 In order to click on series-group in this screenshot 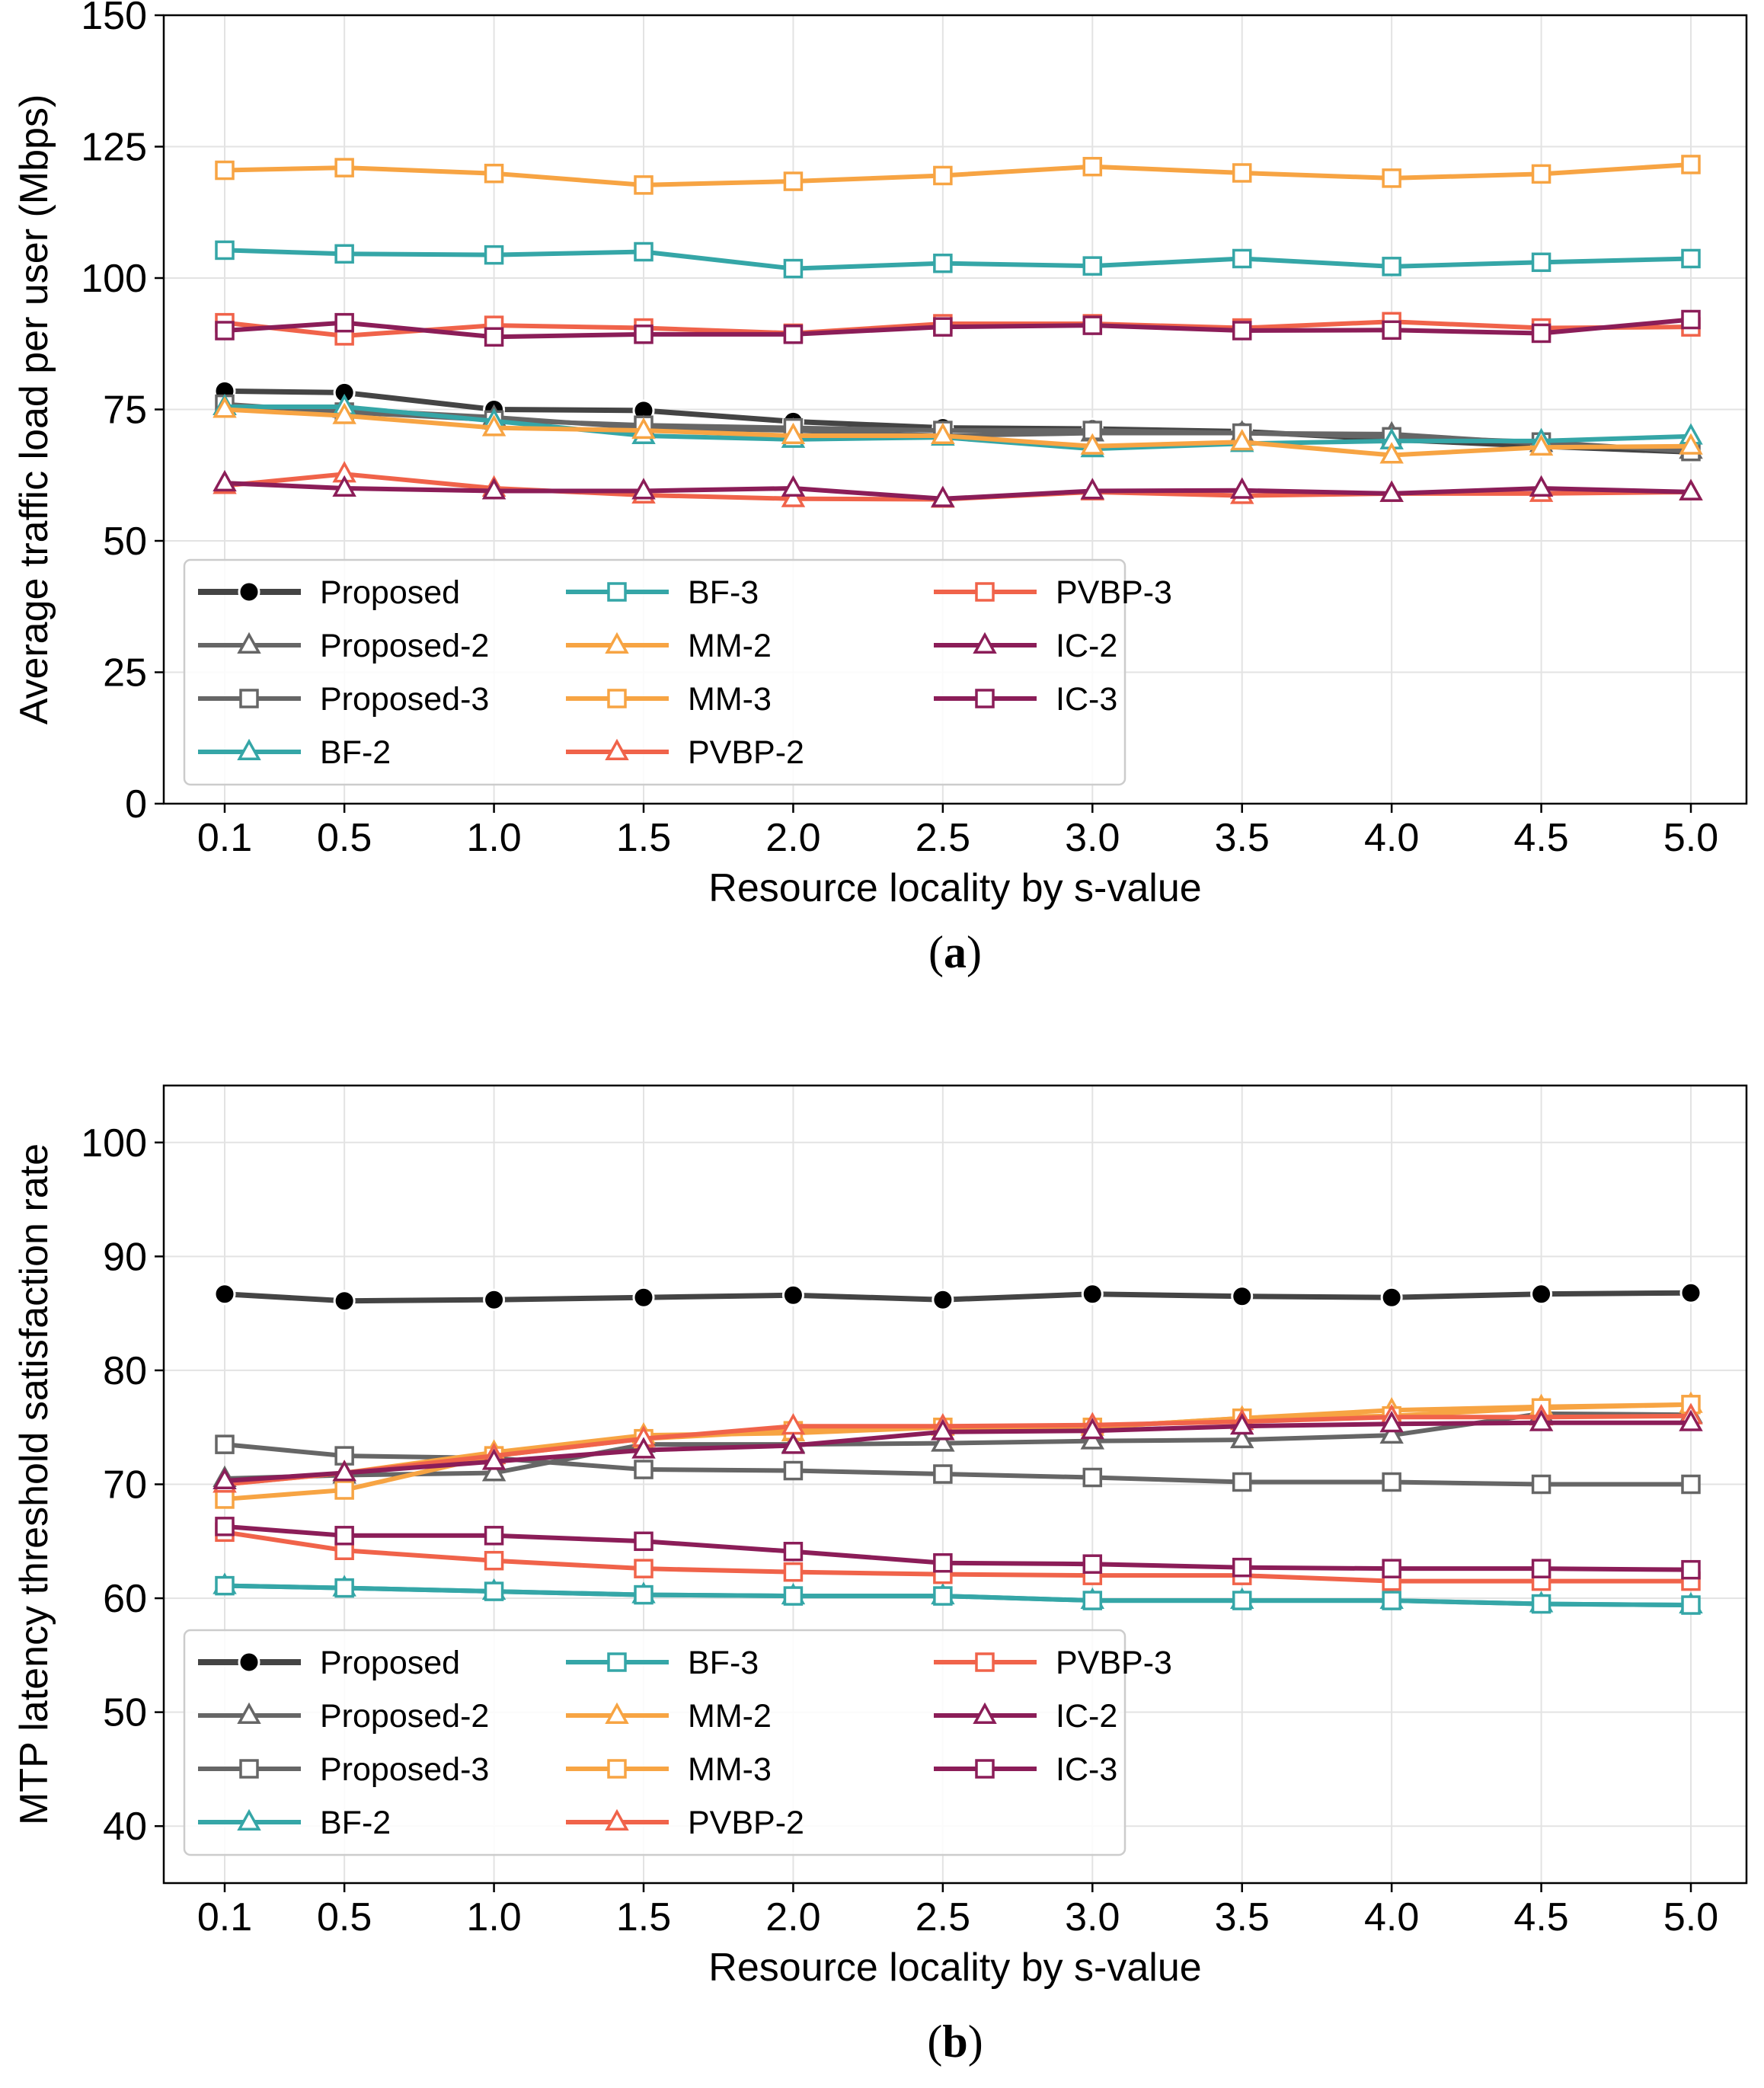, I will do `click(958, 331)`.